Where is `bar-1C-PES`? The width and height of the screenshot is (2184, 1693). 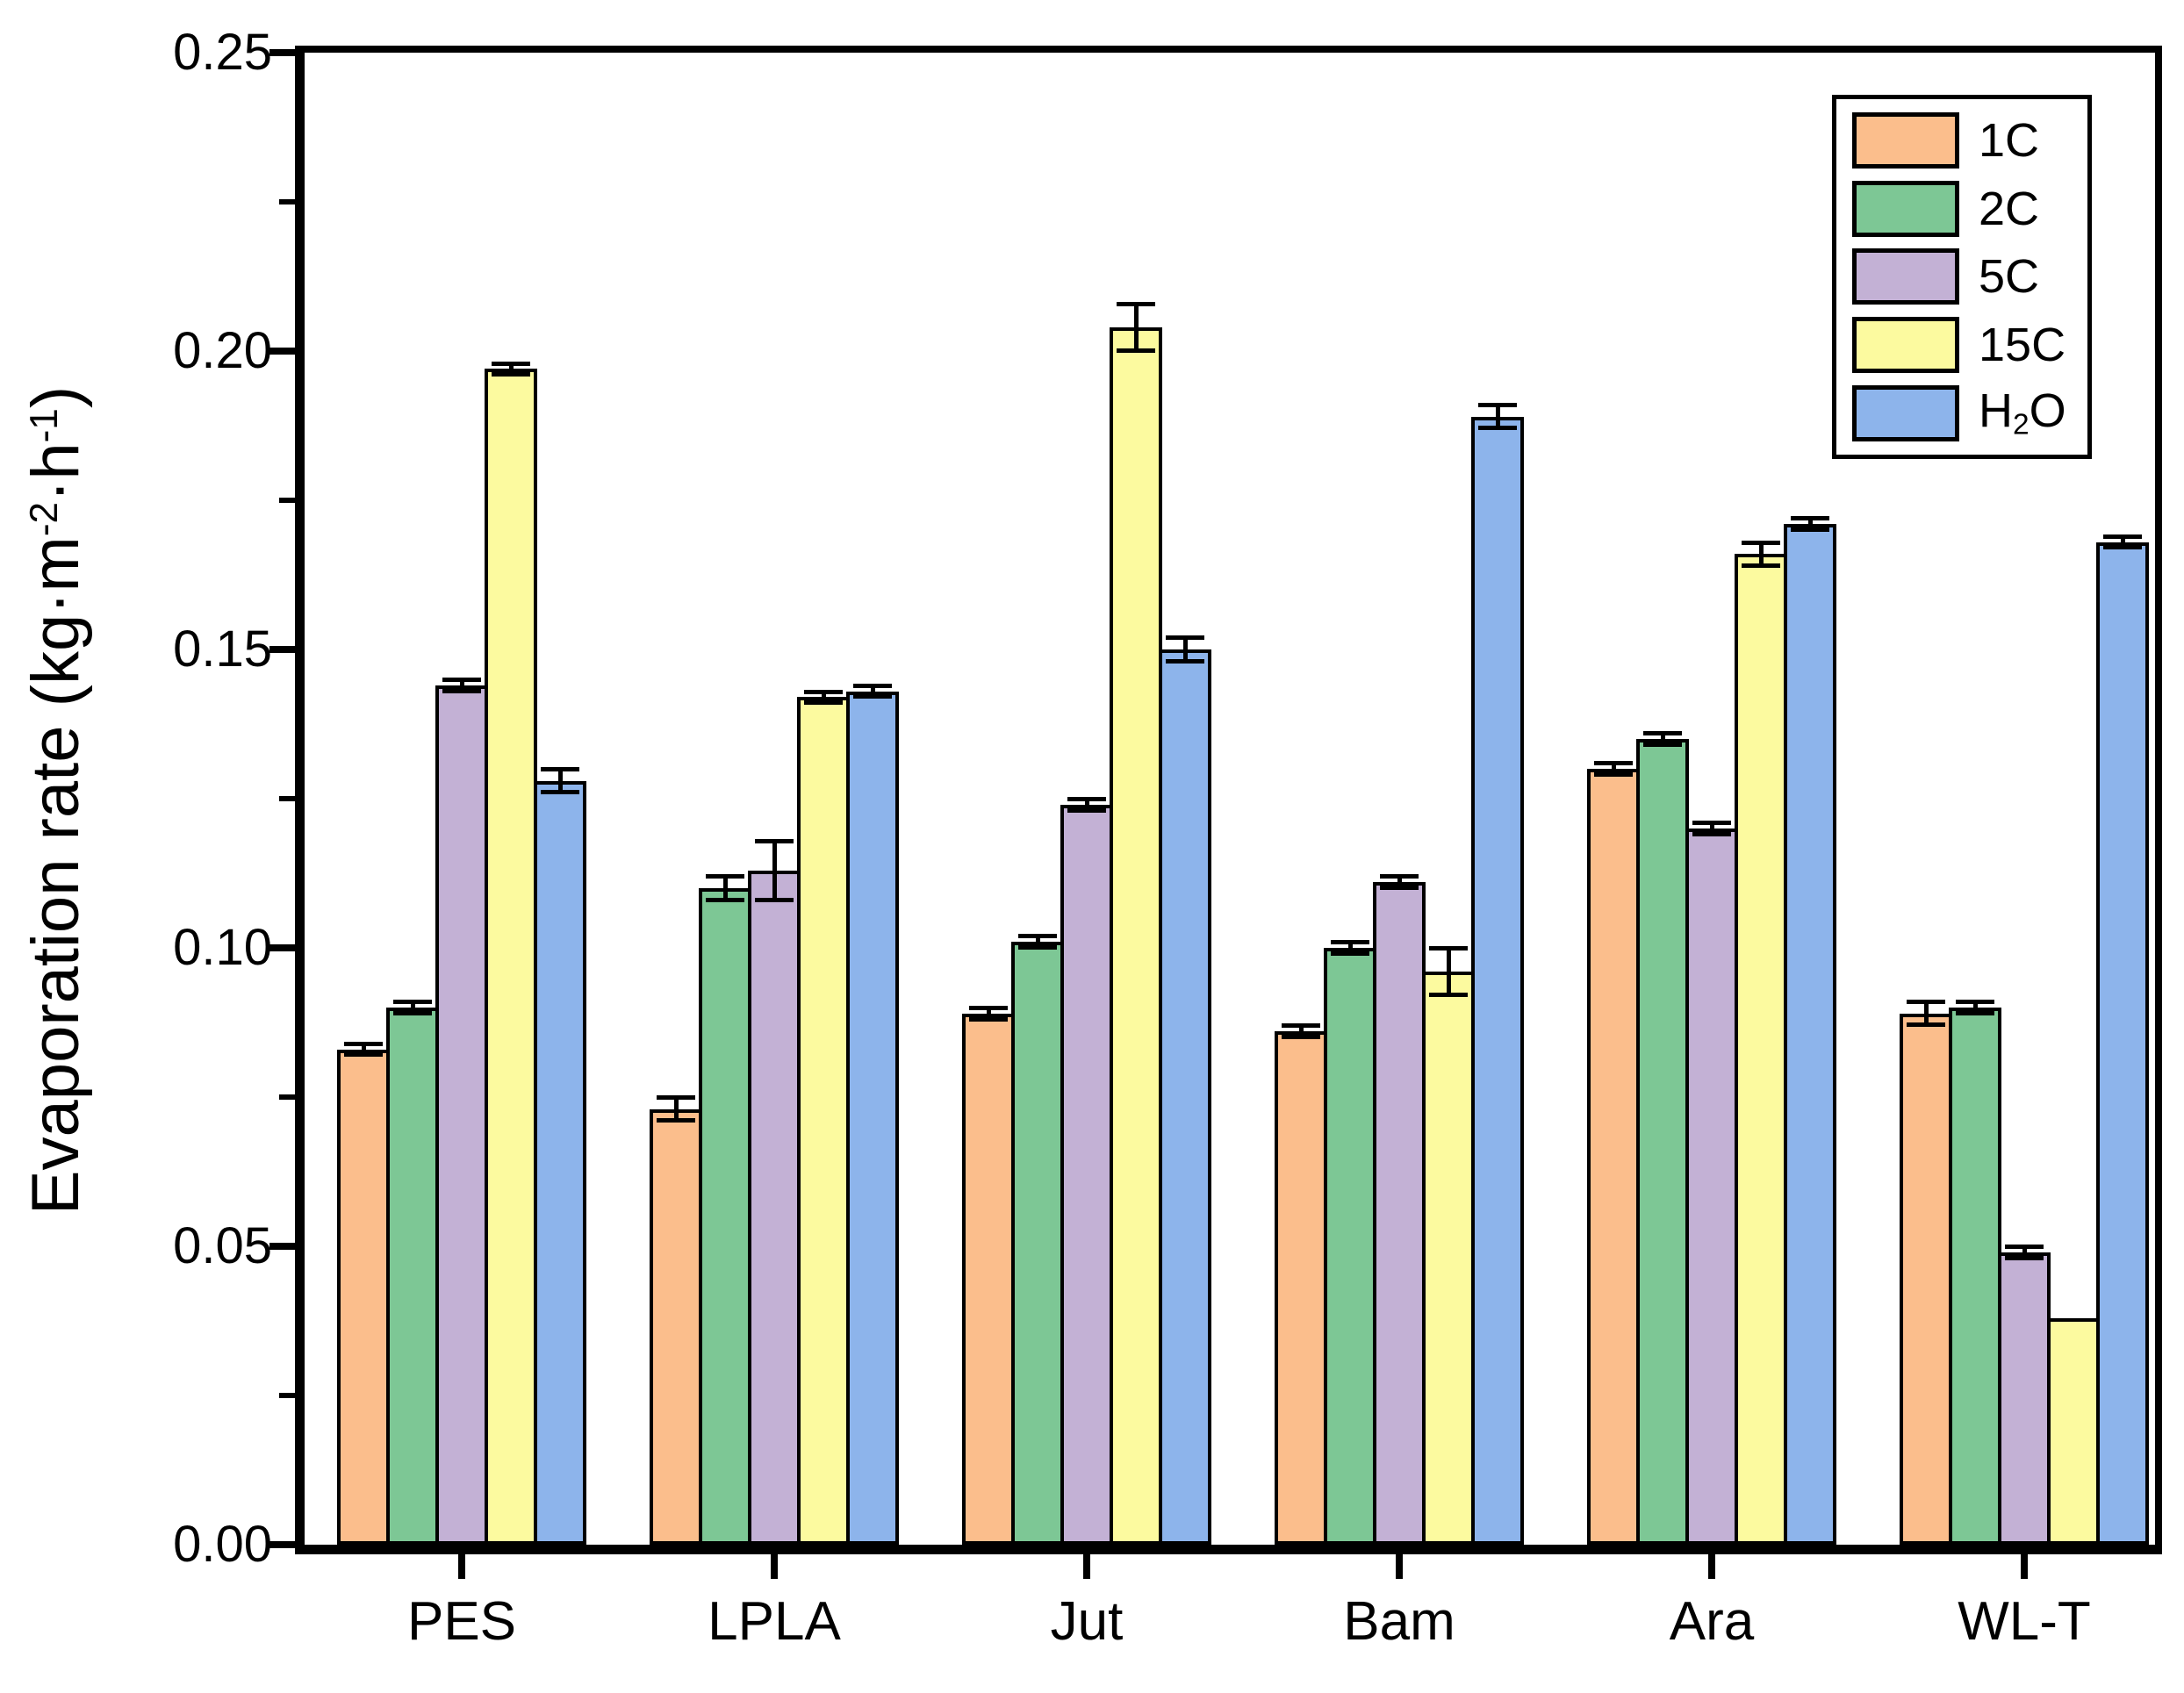 bar-1C-PES is located at coordinates (363, 1297).